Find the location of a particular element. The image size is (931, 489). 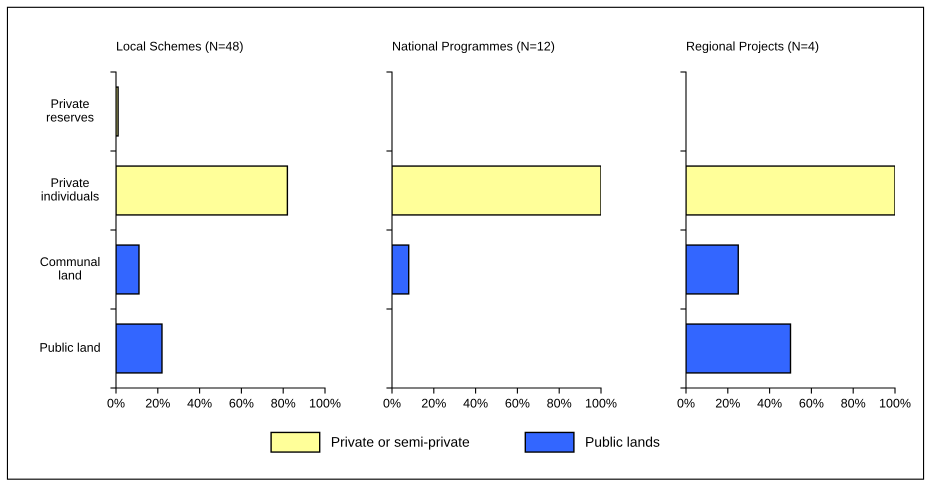

legend-label: Private or semi-private is located at coordinates (401, 443).